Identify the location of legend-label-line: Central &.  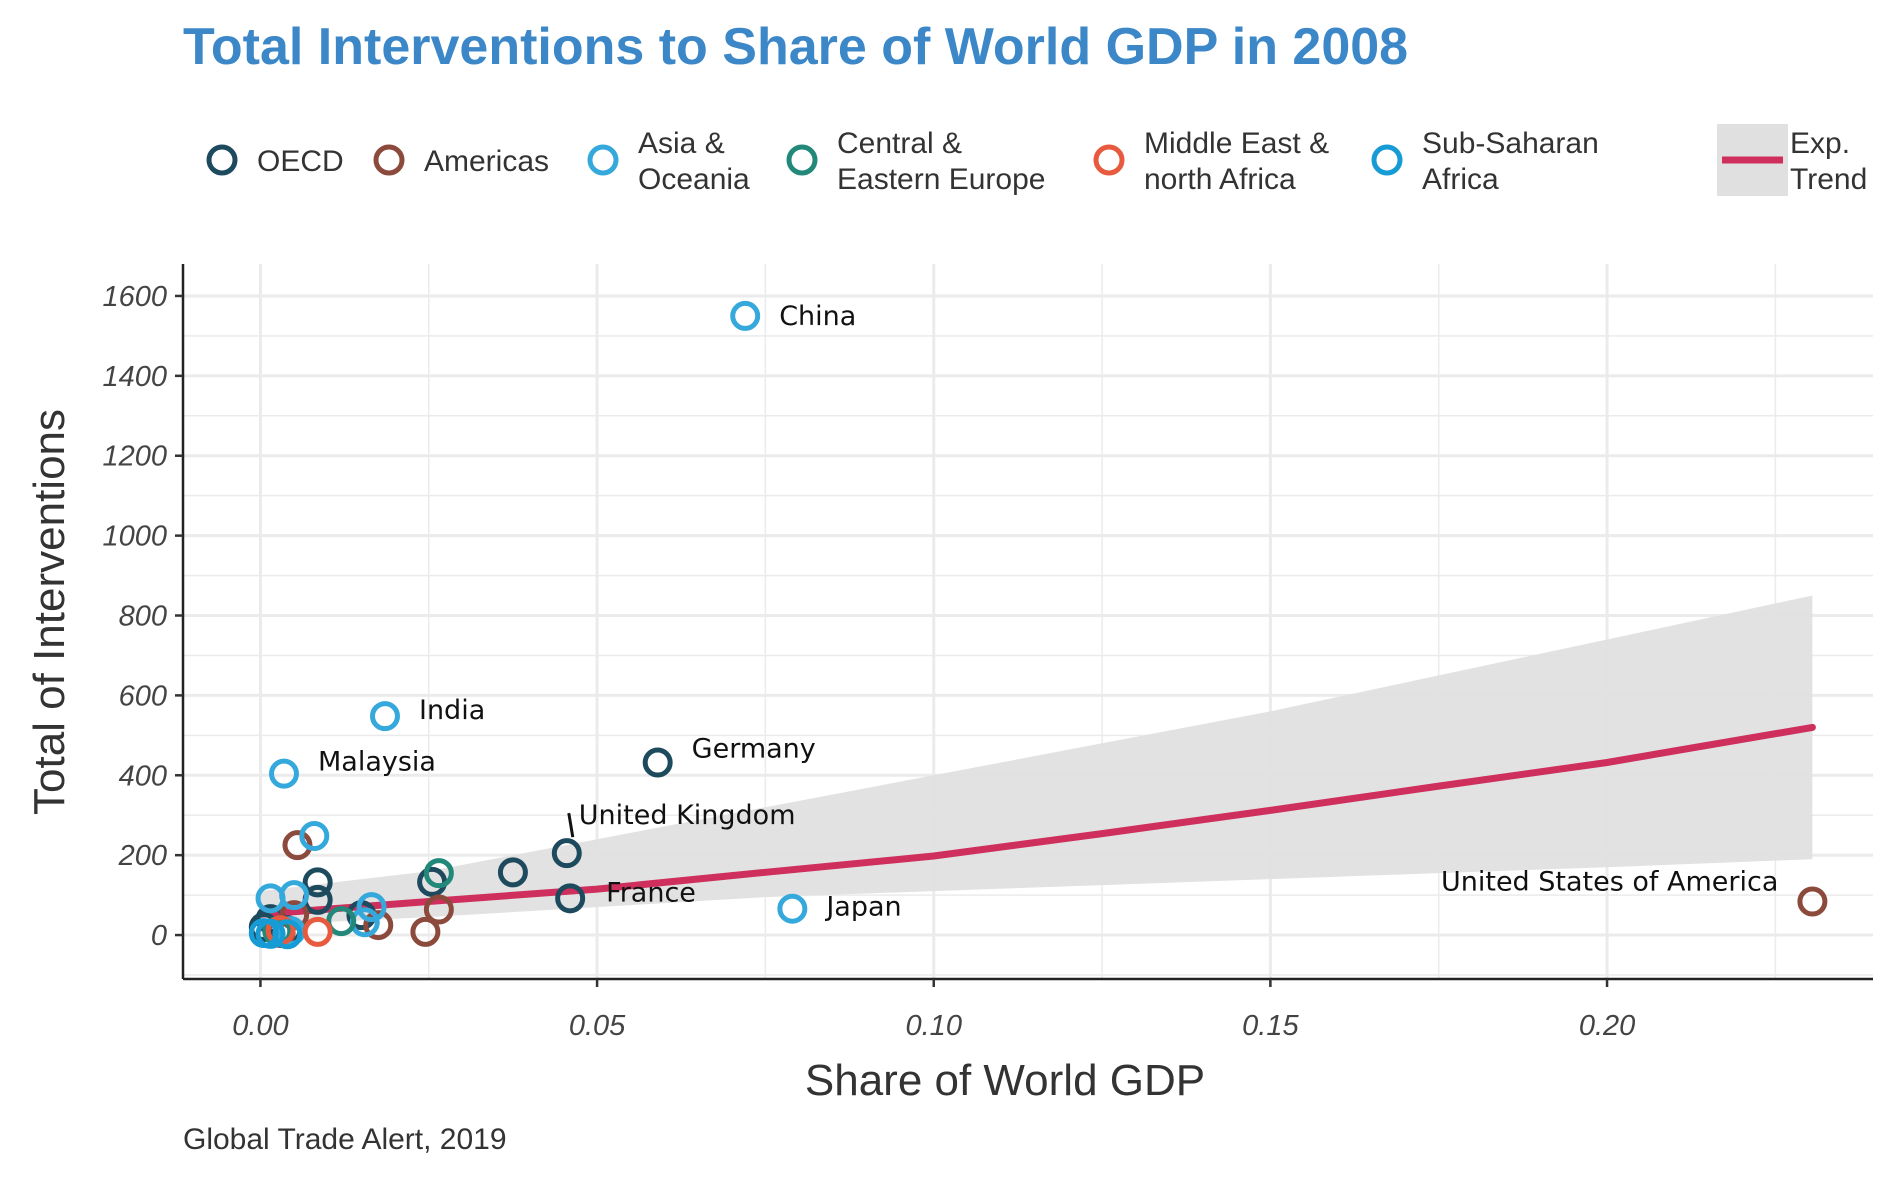
(899, 143).